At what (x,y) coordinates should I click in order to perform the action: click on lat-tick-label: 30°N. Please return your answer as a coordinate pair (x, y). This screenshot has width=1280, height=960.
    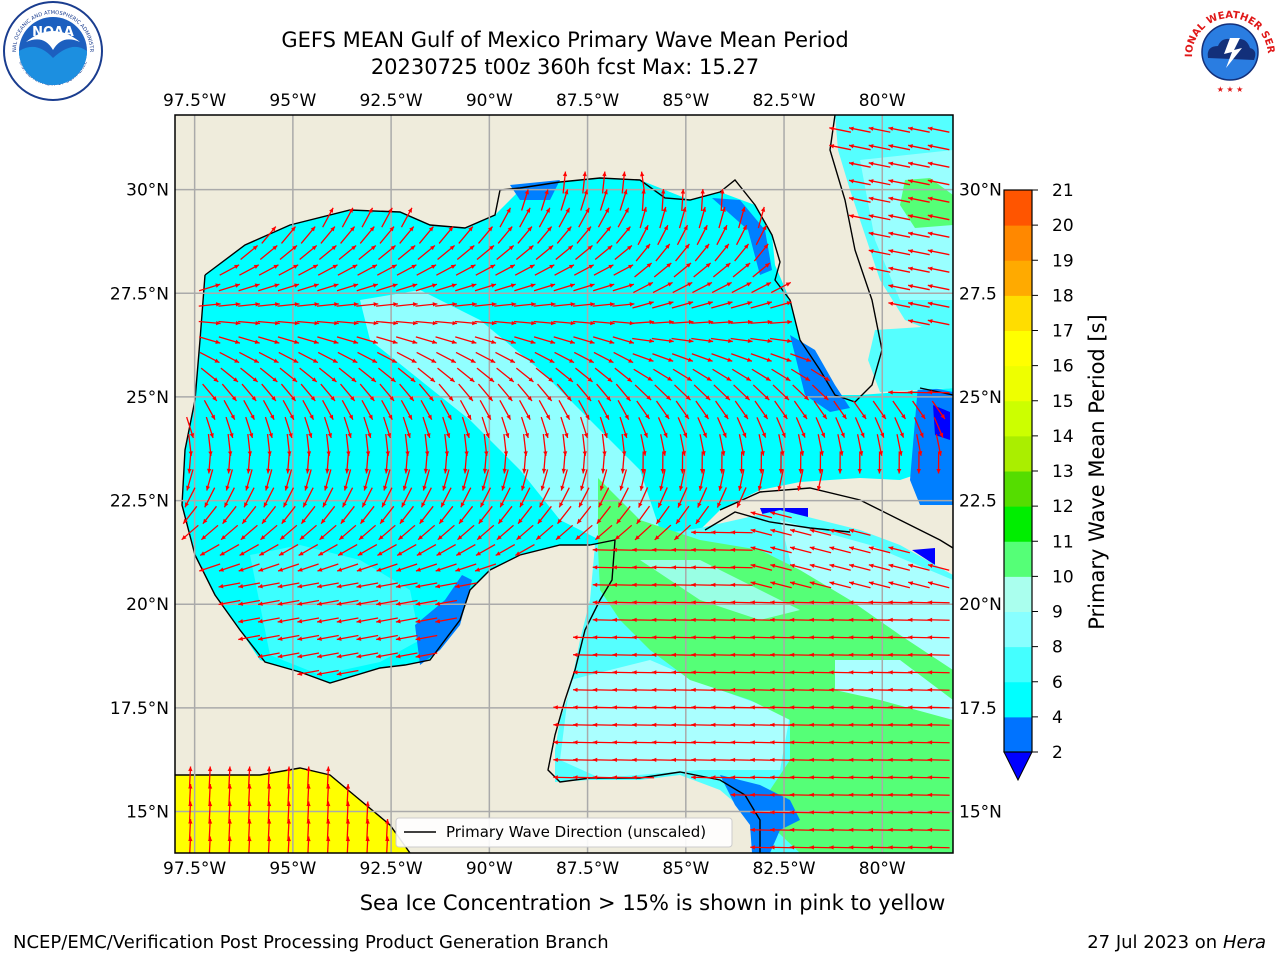
    Looking at the image, I should click on (980, 191).